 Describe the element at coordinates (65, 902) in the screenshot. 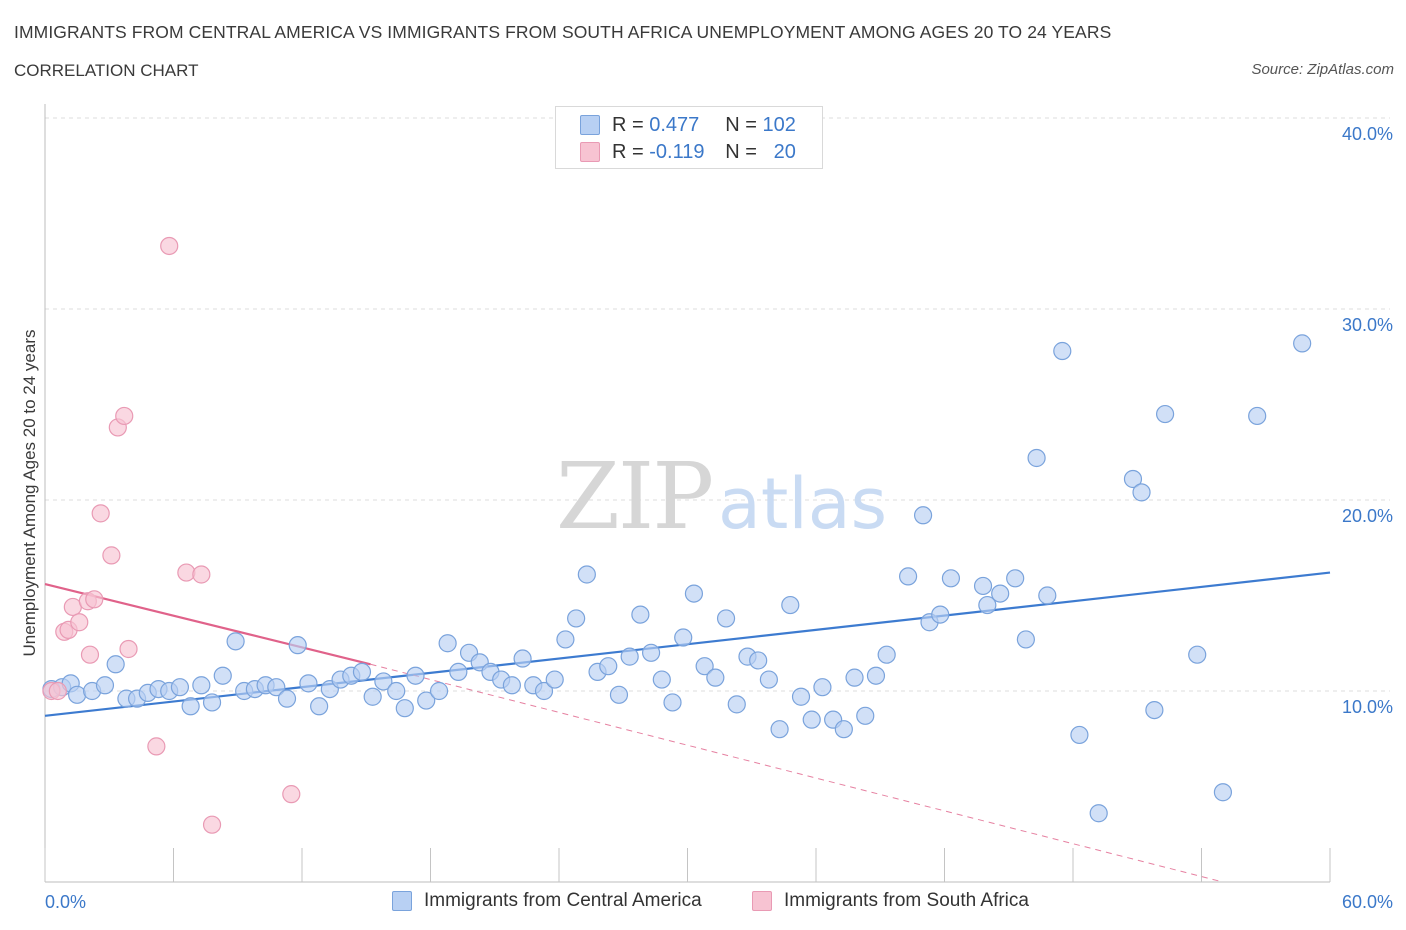

I see `x-tick-label: 0.0%` at that location.